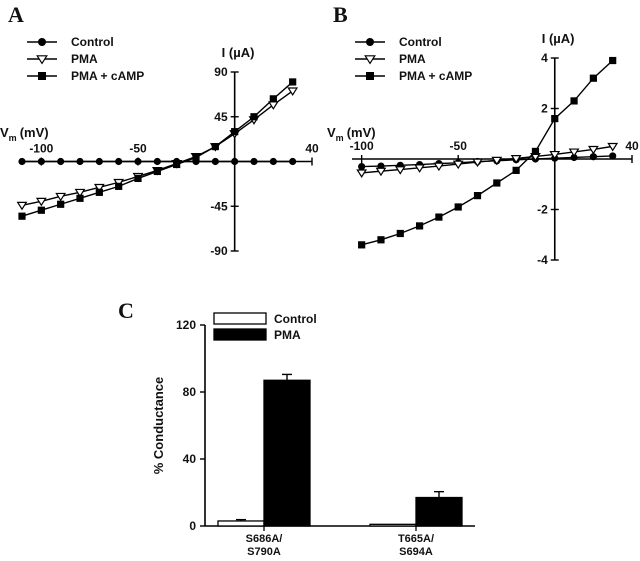 Image resolution: width=640 pixels, height=561 pixels. Describe the element at coordinates (126, 310) in the screenshot. I see `panel-letter-c: C` at that location.